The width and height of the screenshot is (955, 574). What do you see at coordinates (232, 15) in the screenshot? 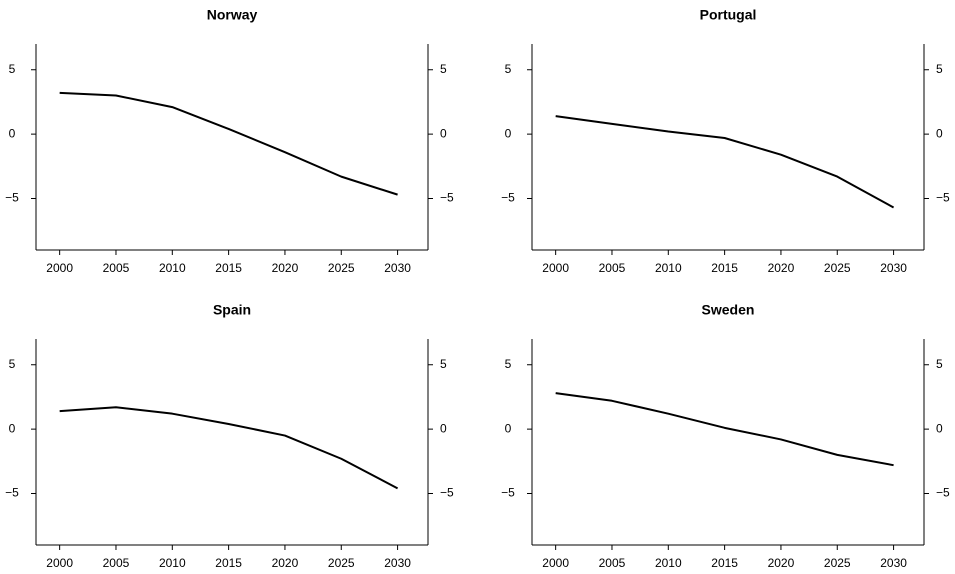
I see `panel-title: Norway` at bounding box center [232, 15].